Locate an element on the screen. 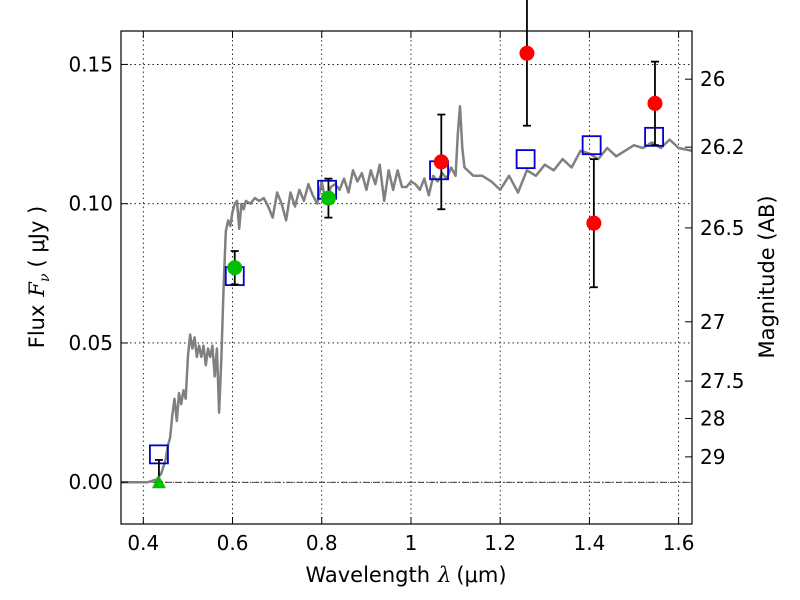 The width and height of the screenshot is (800, 600). y2-tick-label: 27.5 is located at coordinates (722, 381).